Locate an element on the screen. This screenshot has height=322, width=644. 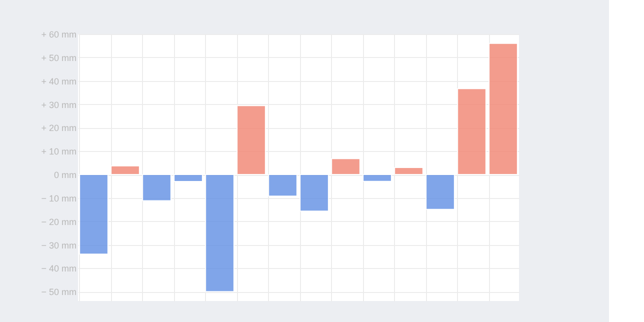
y-tick-label: − 50 mm is located at coordinates (58, 292).